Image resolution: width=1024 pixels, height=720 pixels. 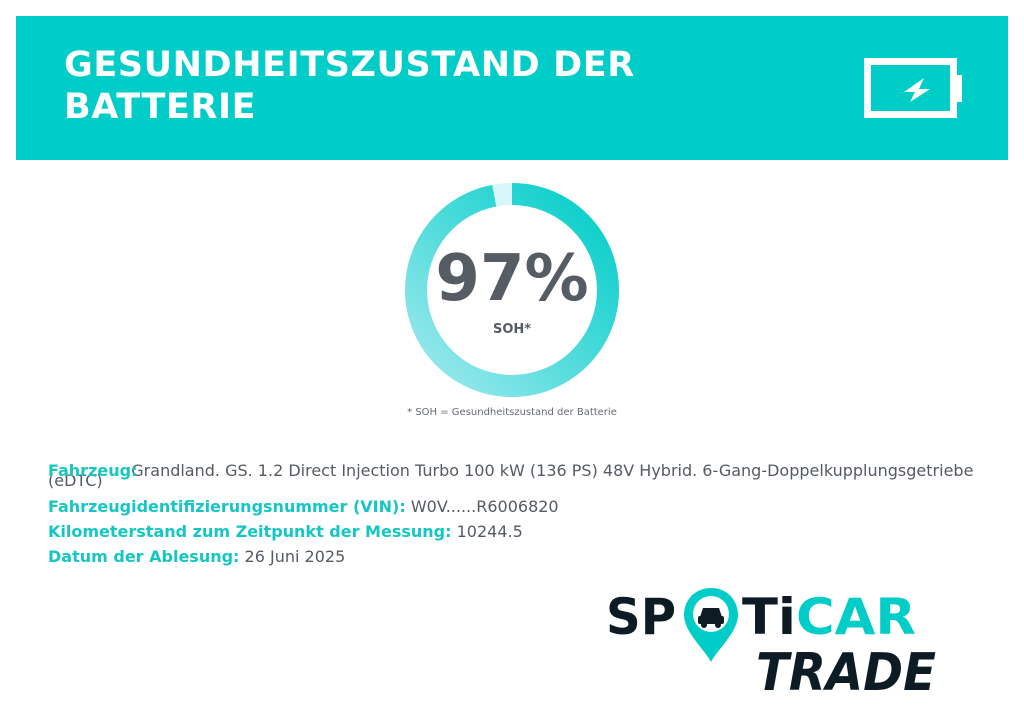 I want to click on svg-text: TiCAR, so click(x=829, y=617).